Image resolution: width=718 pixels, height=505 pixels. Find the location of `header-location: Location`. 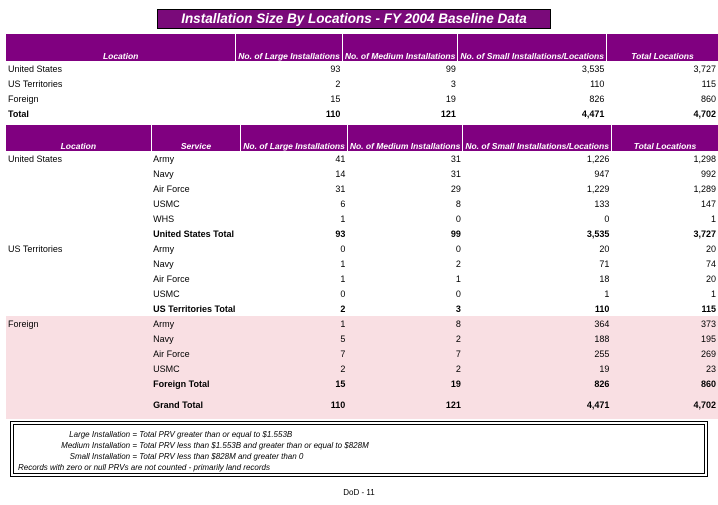

header-location: Location is located at coordinates (121, 47).